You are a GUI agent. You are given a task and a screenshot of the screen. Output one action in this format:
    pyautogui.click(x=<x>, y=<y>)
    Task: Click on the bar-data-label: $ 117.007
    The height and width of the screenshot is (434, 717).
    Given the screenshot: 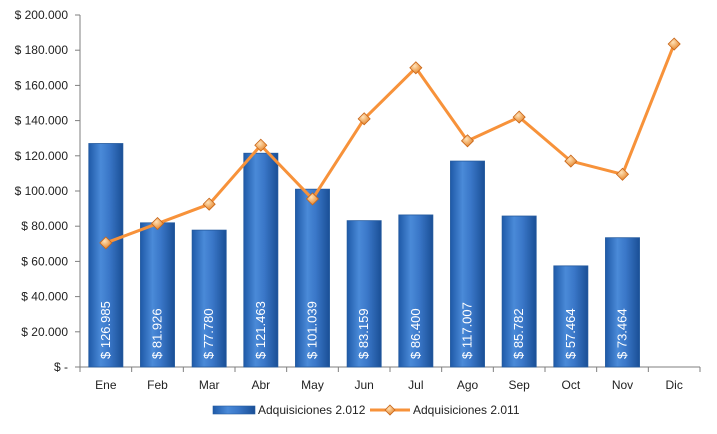 What is the action you would take?
    pyautogui.click(x=467, y=330)
    